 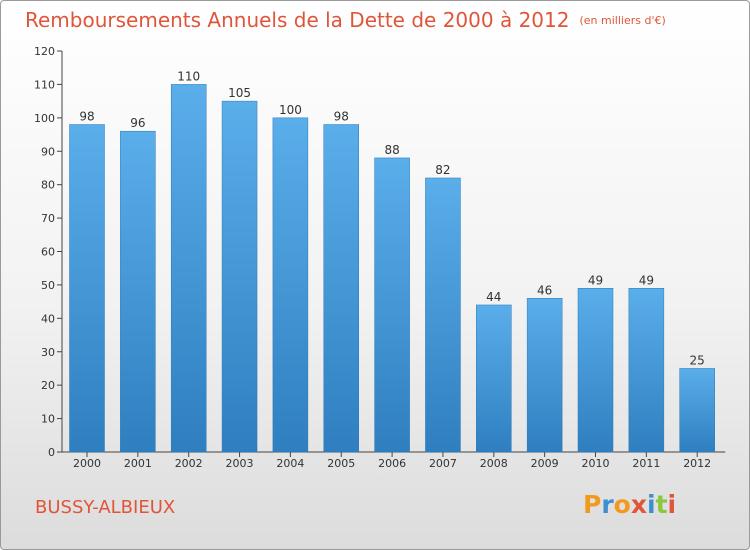 What do you see at coordinates (48, 352) in the screenshot?
I see `y-tick-label: 30` at bounding box center [48, 352].